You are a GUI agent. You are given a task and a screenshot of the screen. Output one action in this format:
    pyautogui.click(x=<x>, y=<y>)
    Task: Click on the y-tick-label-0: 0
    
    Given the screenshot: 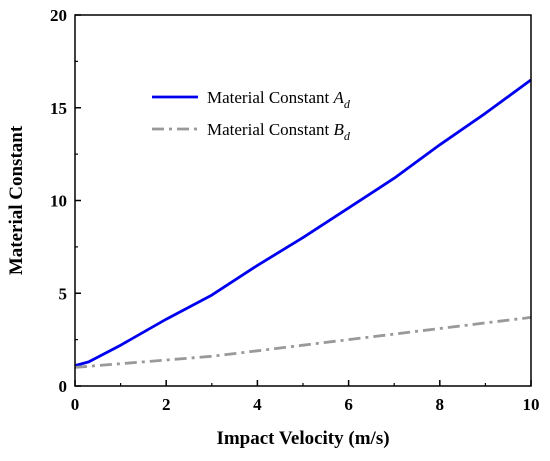 What is the action you would take?
    pyautogui.click(x=63, y=386)
    